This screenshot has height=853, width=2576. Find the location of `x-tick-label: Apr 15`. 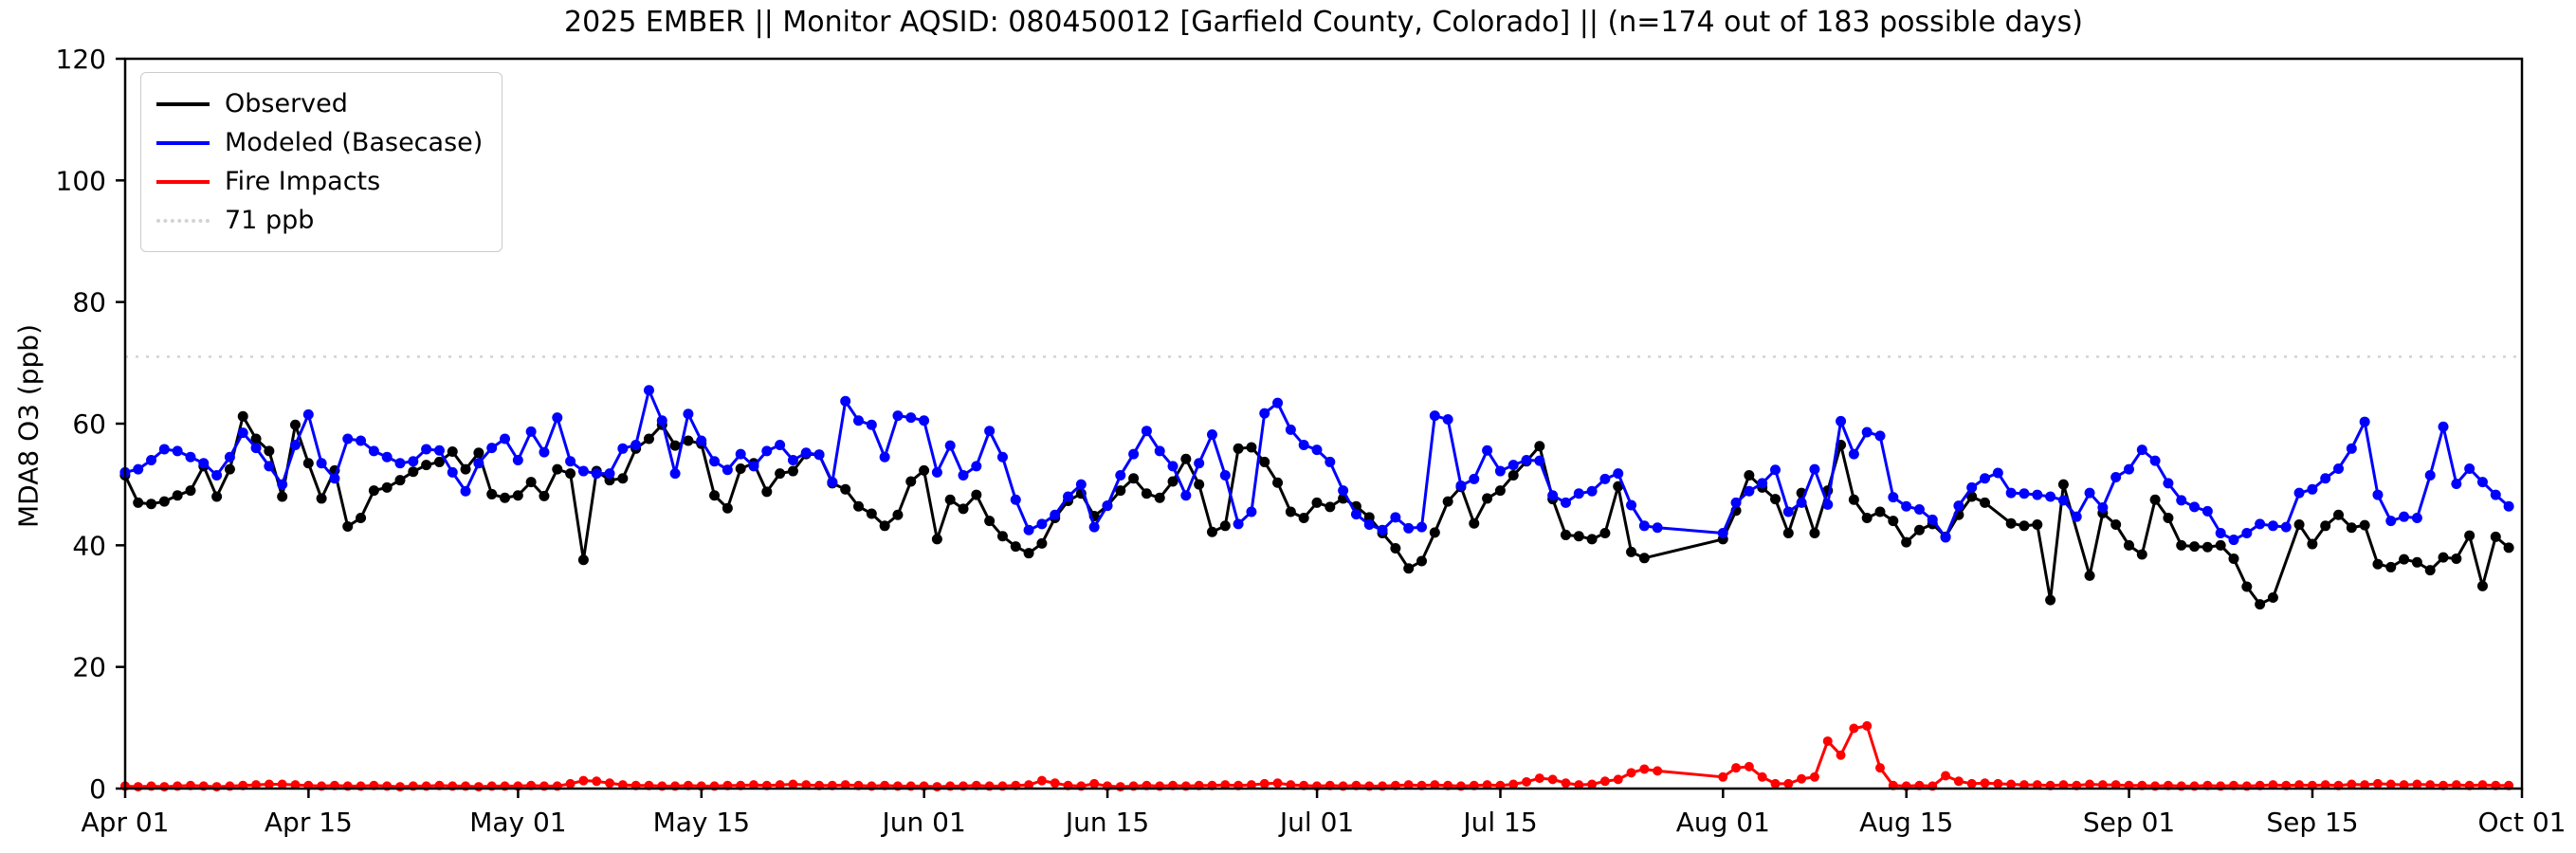

x-tick-label: Apr 15 is located at coordinates (309, 822).